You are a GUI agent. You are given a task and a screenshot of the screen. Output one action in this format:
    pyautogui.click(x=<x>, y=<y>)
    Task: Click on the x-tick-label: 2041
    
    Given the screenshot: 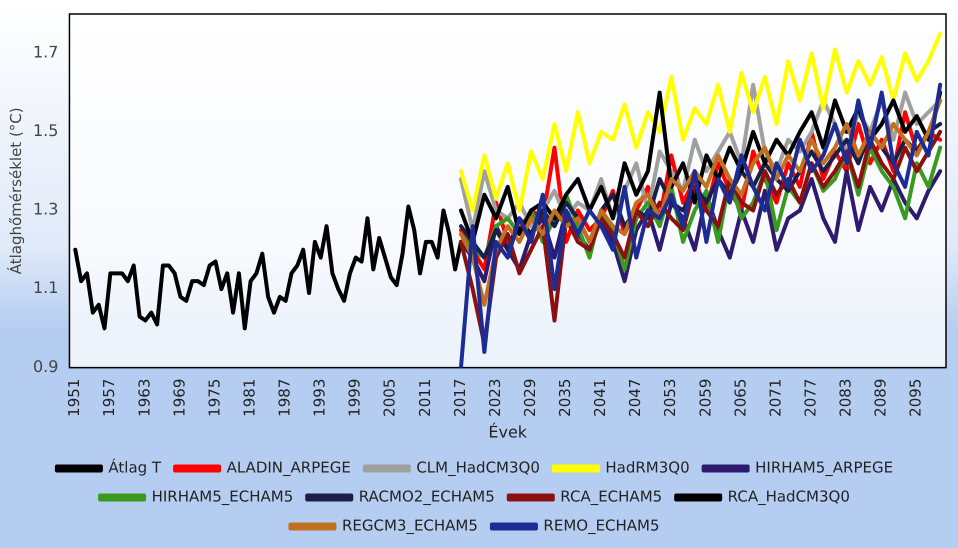 What is the action you would take?
    pyautogui.click(x=600, y=397)
    